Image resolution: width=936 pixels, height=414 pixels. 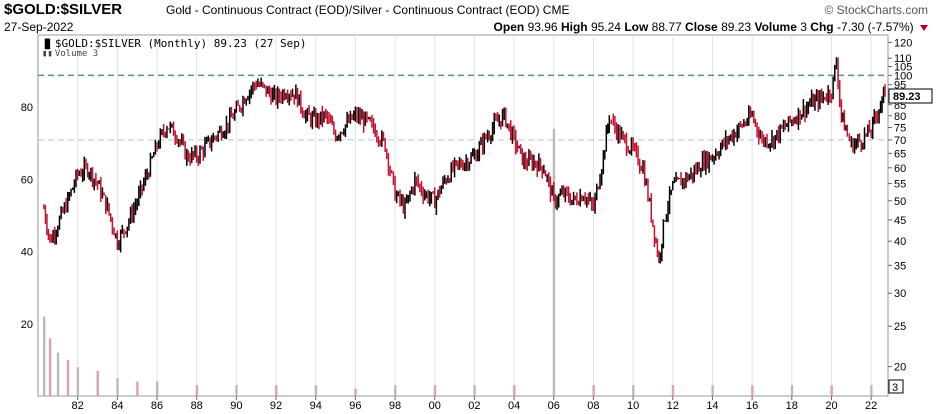 I want to click on y-tick-label: 55, so click(x=900, y=185).